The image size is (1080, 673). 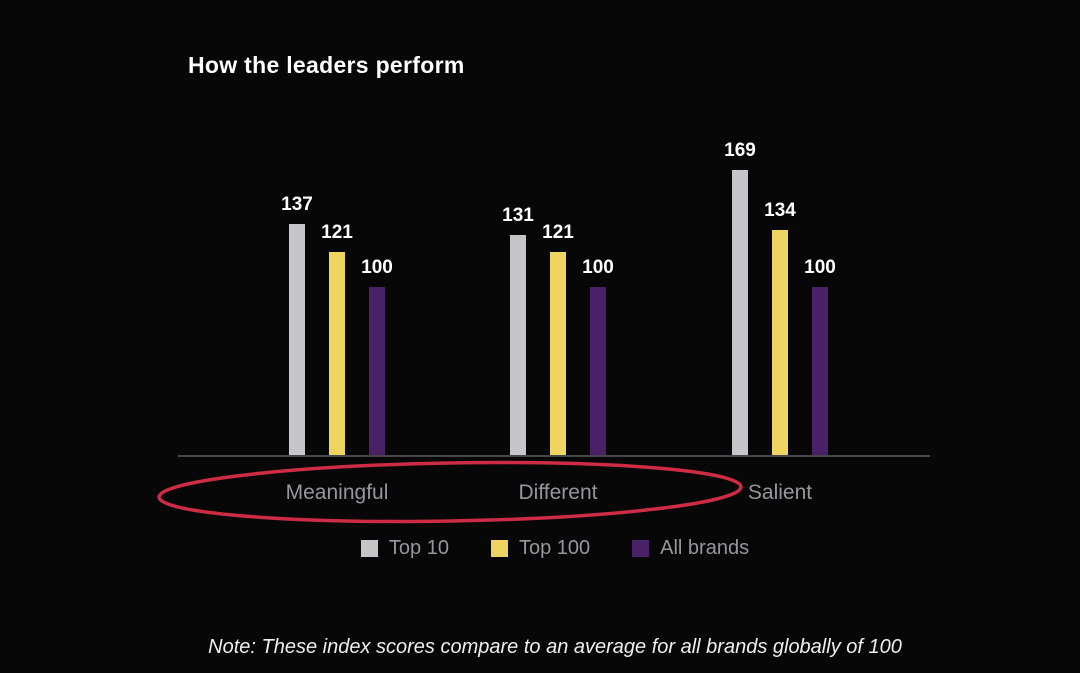 What do you see at coordinates (369, 548) in the screenshot?
I see `top10-swatch-icon` at bounding box center [369, 548].